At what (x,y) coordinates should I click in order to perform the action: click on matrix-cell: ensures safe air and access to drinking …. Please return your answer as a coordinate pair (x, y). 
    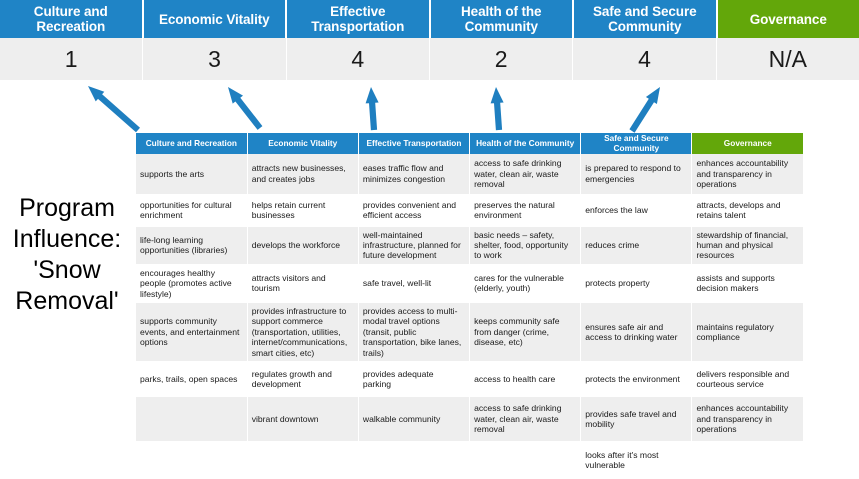
    Looking at the image, I should click on (636, 331).